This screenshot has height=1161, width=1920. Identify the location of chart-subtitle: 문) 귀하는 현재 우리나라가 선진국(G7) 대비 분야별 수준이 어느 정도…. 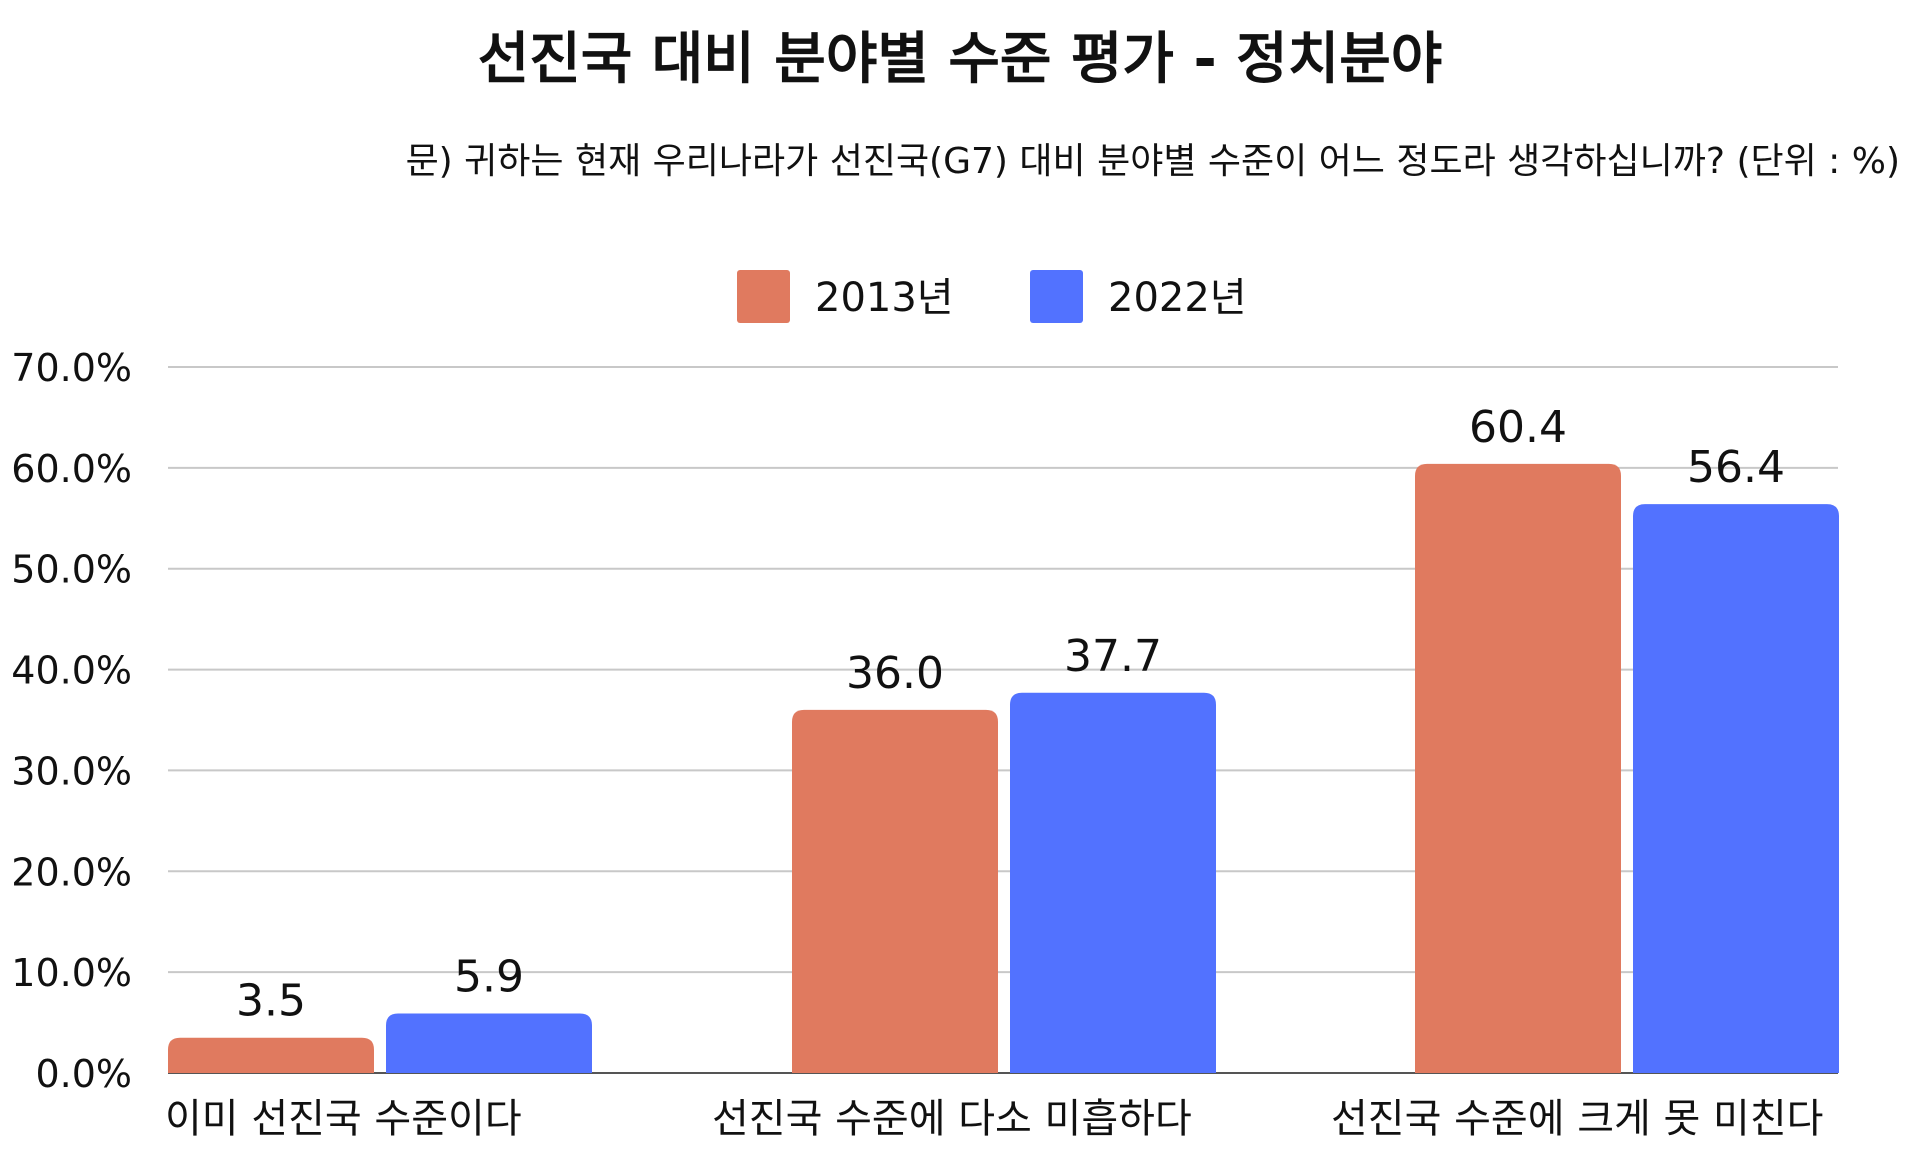
(1153, 161).